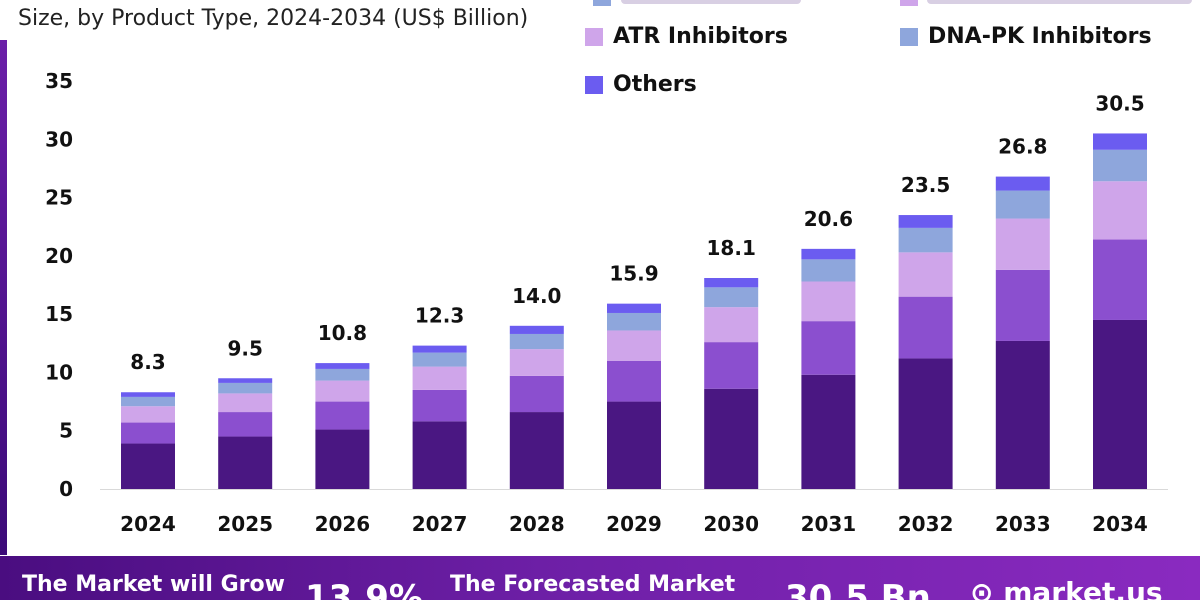 This screenshot has height=600, width=1200. What do you see at coordinates (655, 84) in the screenshot?
I see `legend-label: Others` at bounding box center [655, 84].